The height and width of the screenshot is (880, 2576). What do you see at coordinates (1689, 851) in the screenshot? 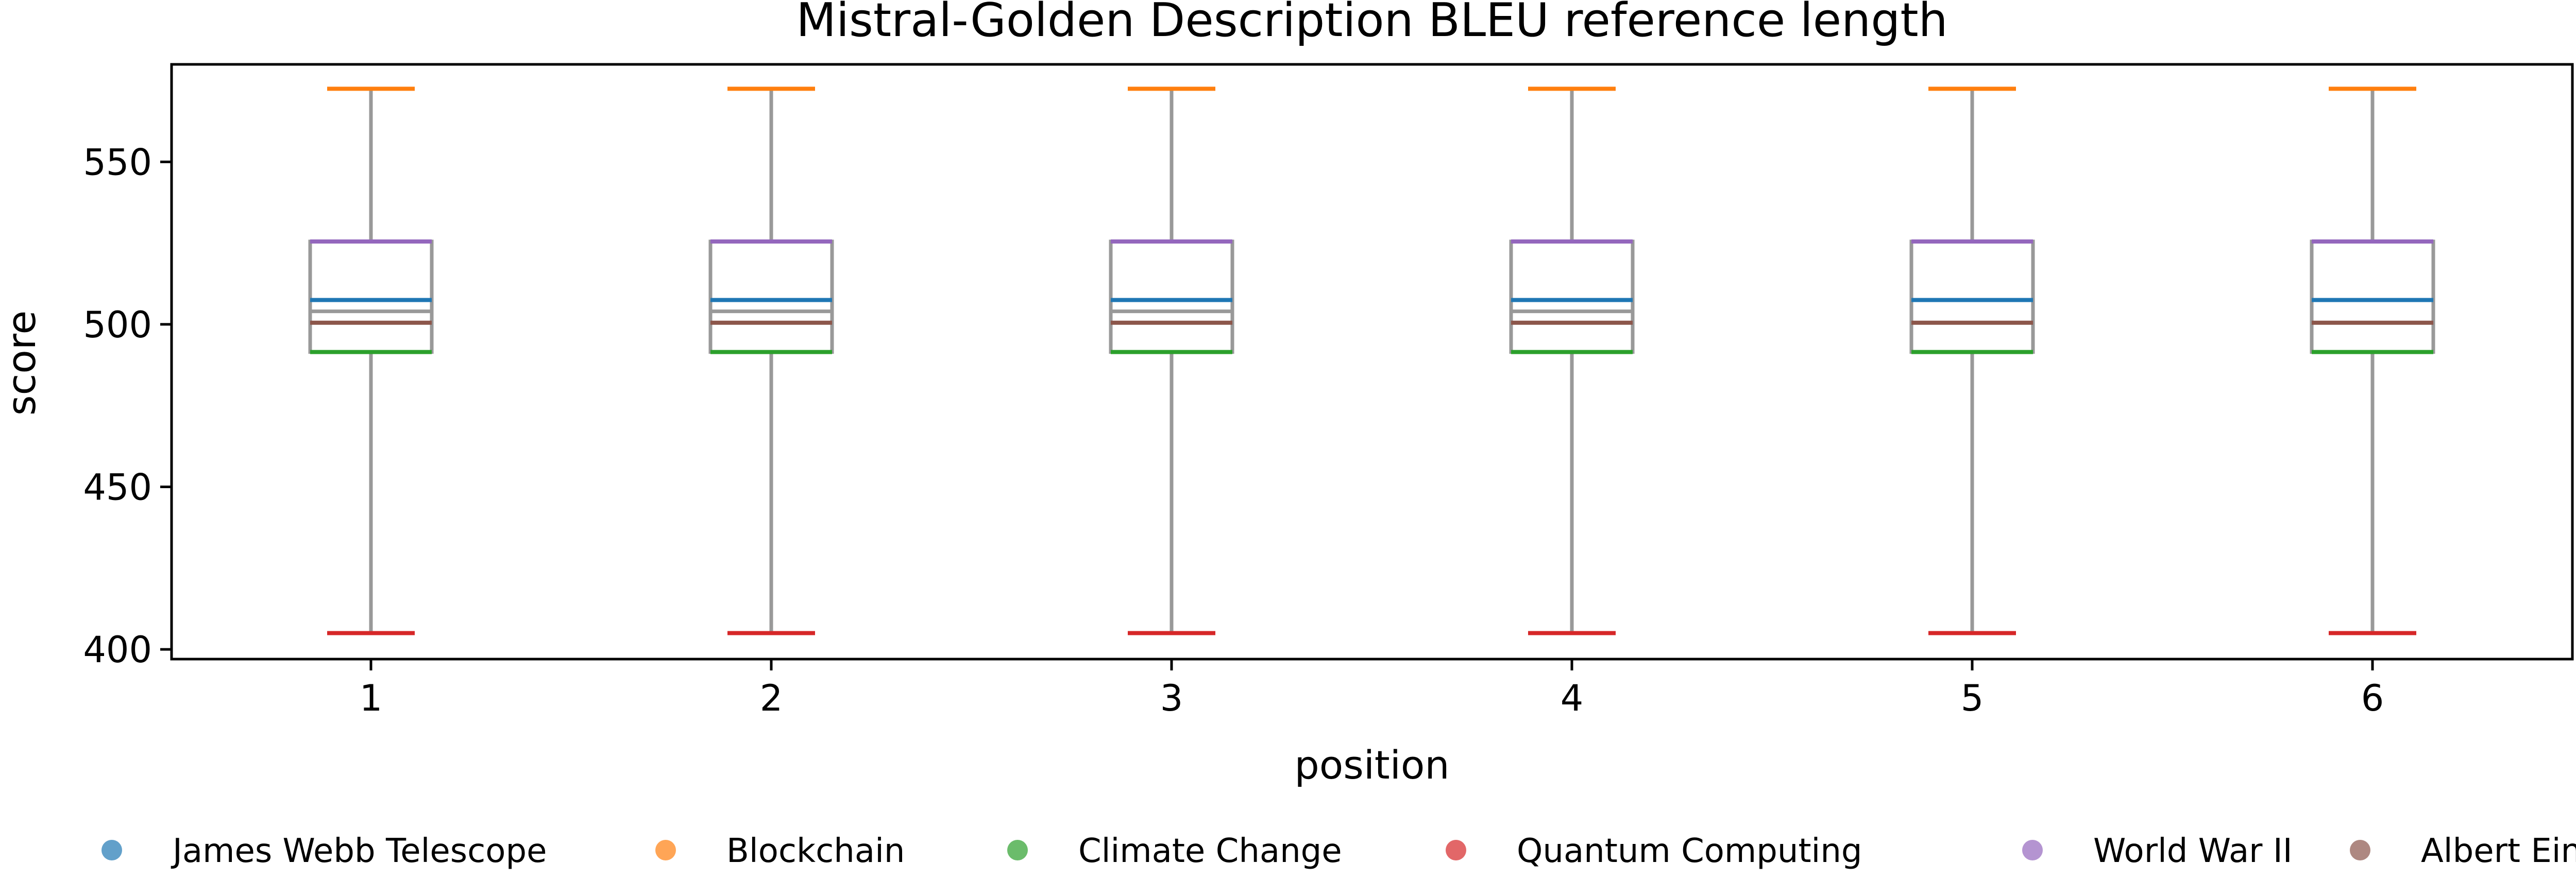
I see `legend-label: Quantum Computing` at bounding box center [1689, 851].